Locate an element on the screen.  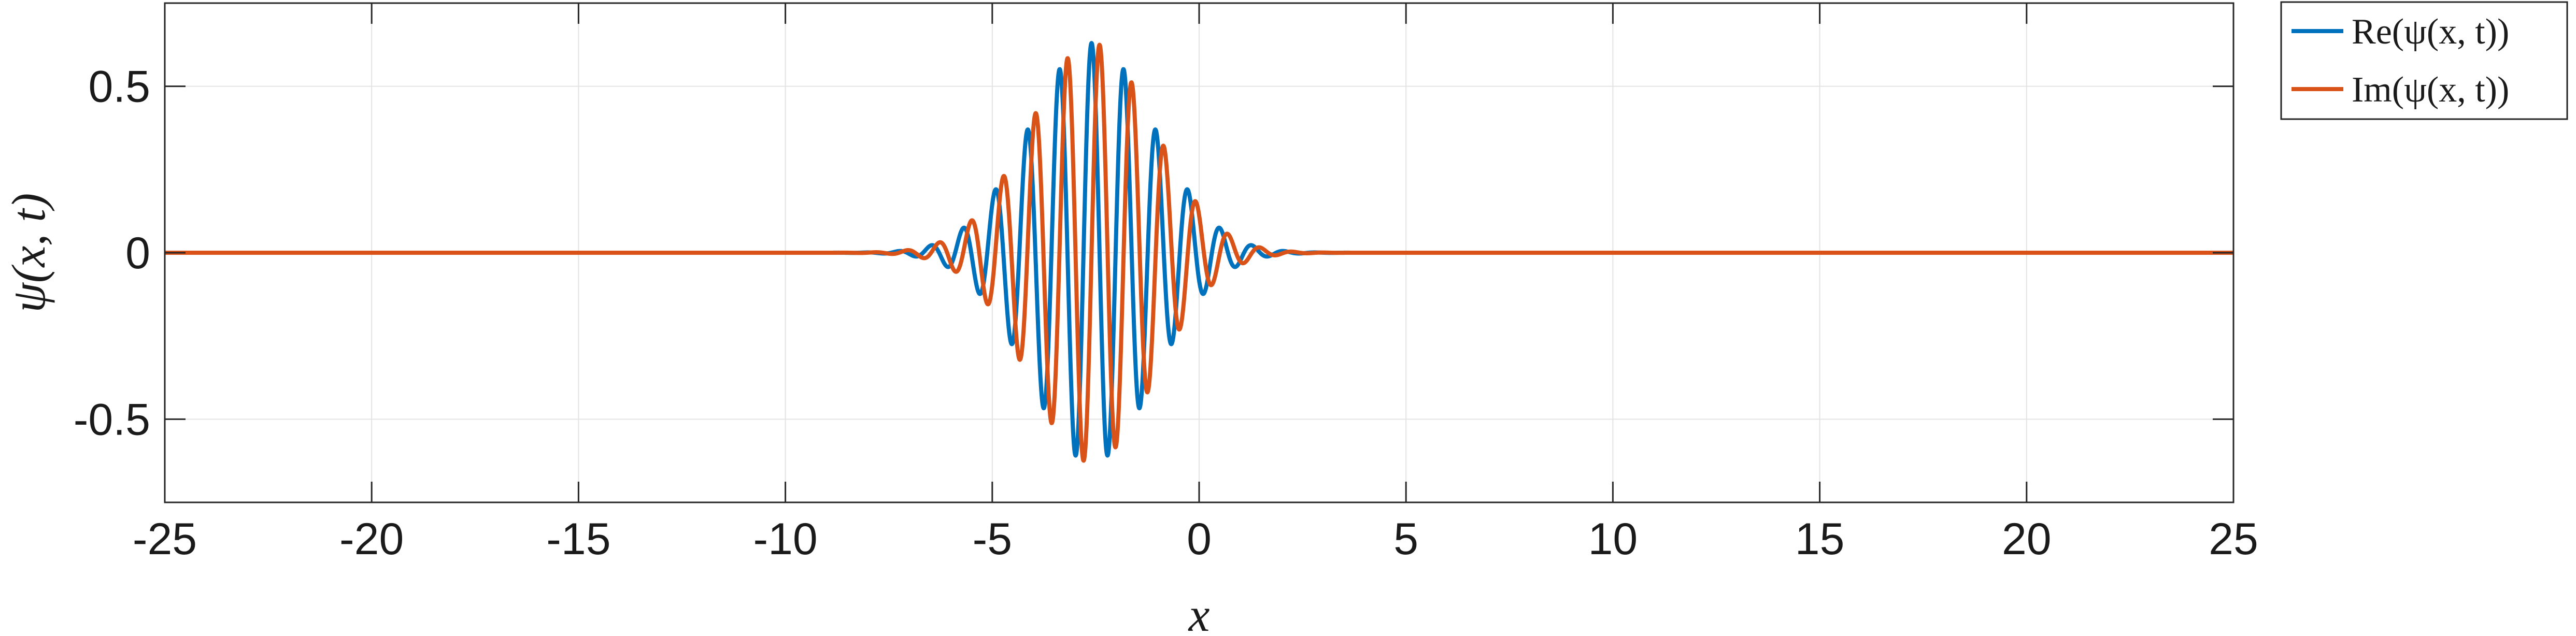
legend-entry-real: Re(ψ(x, t)) is located at coordinates (2430, 32).